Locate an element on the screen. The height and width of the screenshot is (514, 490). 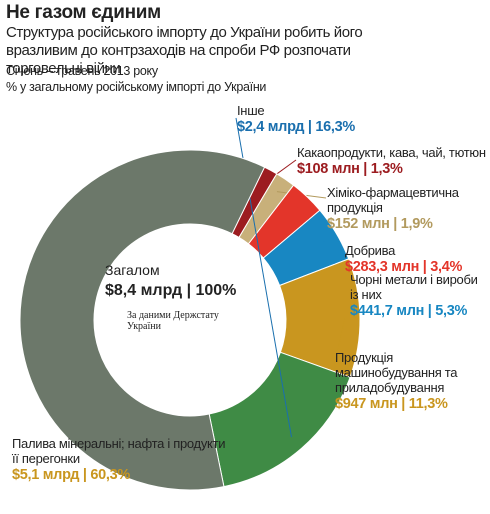
value-label: $2,4 млрд | 16,3% is located at coordinates (296, 127).